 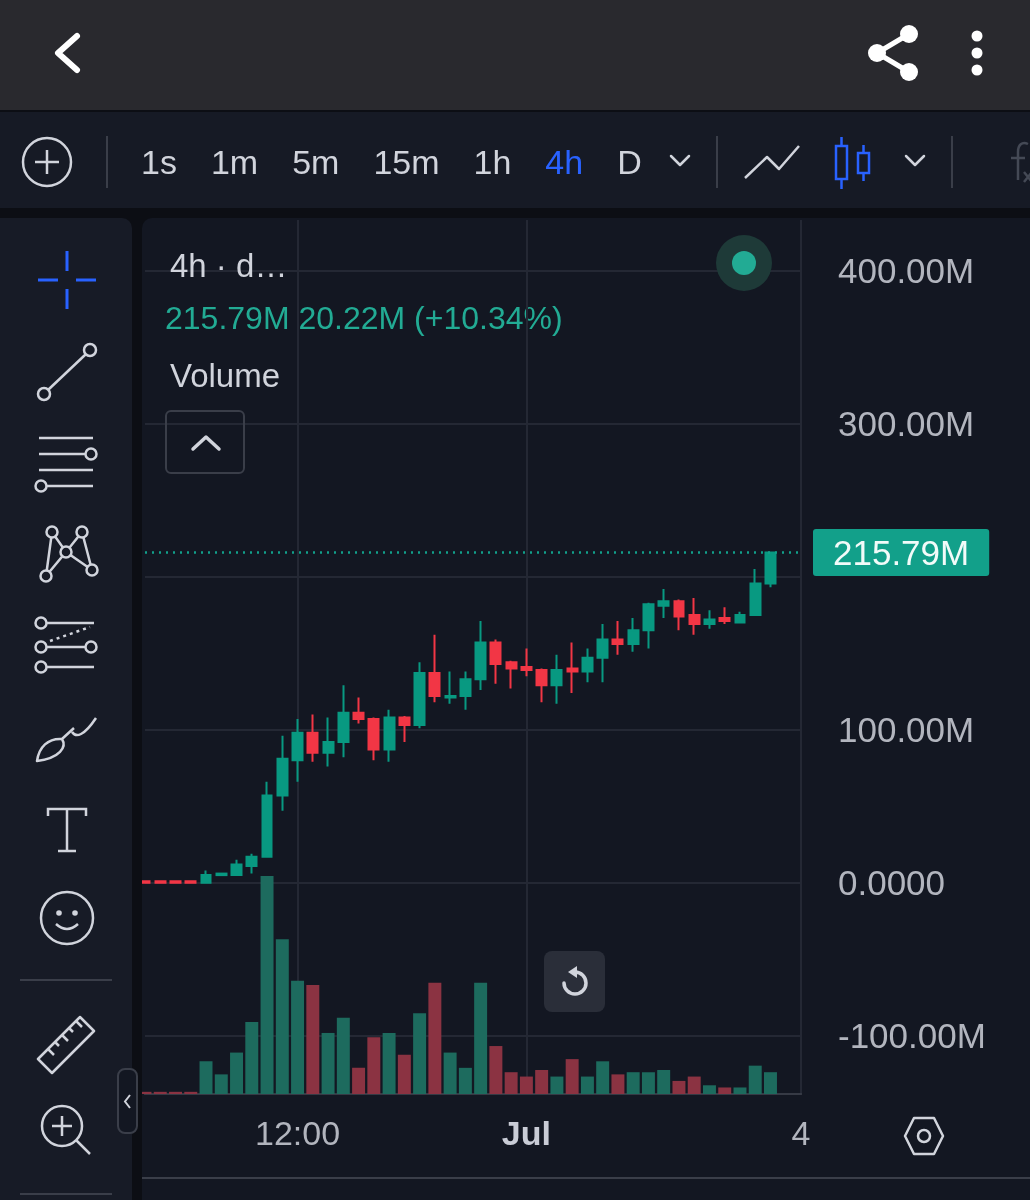 I want to click on y-tick-label: 400.00M, so click(x=906, y=271).